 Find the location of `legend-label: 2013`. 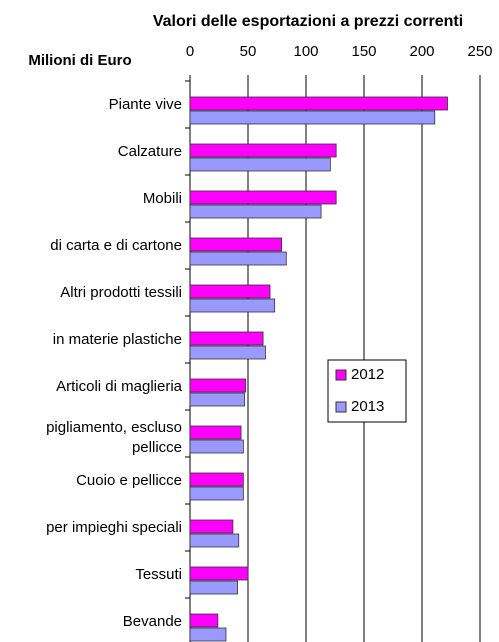

legend-label: 2013 is located at coordinates (367, 406).